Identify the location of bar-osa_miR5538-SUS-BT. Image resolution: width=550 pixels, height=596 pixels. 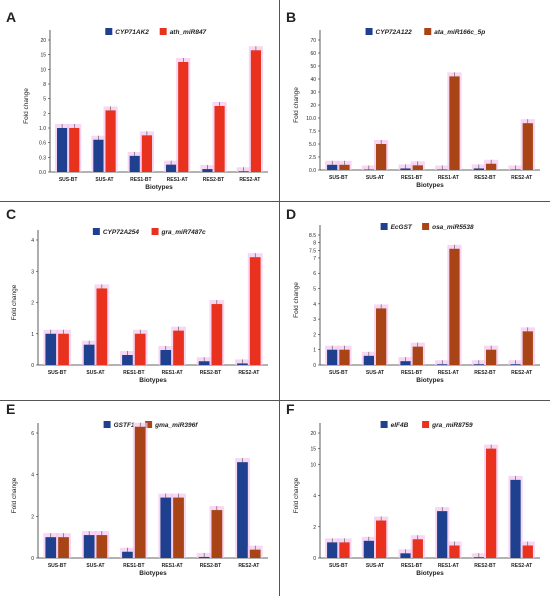
(344, 357).